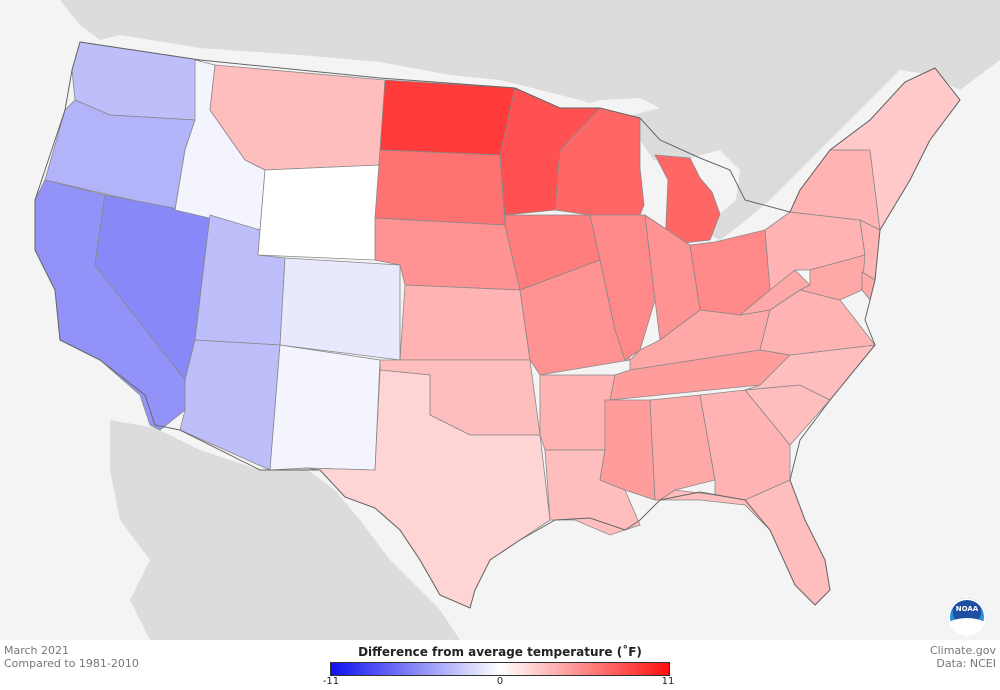  Describe the element at coordinates (967, 627) in the screenshot. I see `logo-wave-shape` at that location.